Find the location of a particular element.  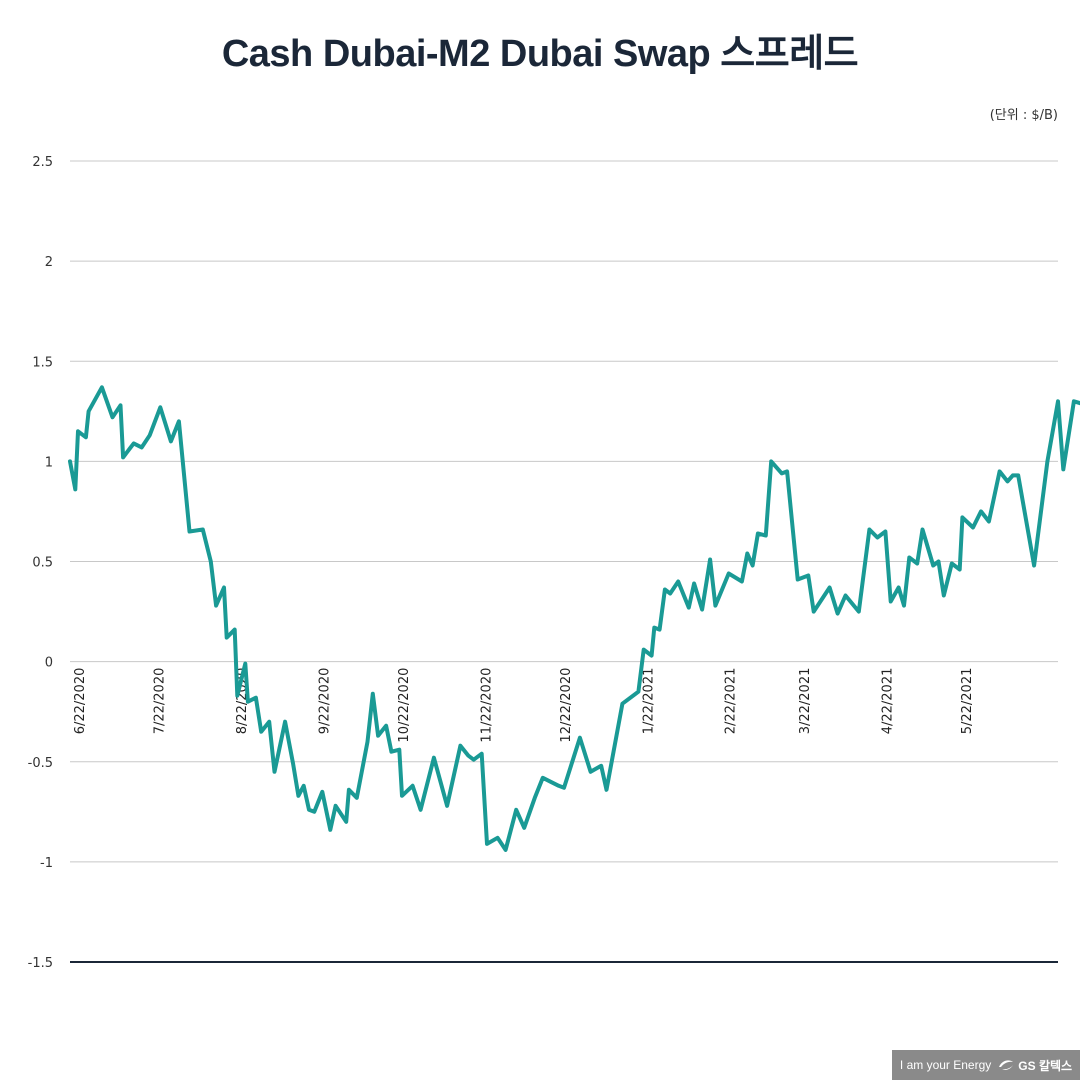

gs-logo-icon is located at coordinates (1006, 1065).